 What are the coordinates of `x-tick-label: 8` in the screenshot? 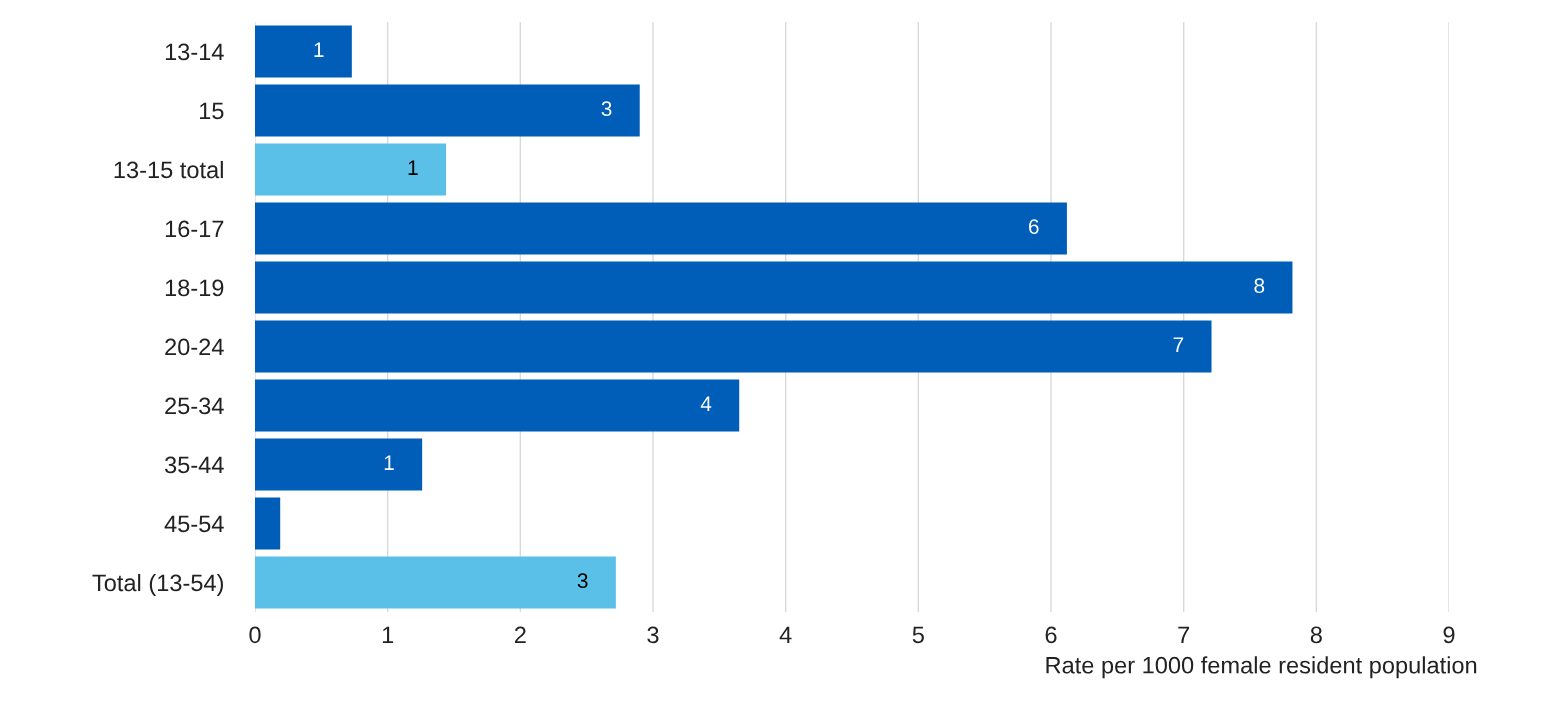 It's located at (1316, 635).